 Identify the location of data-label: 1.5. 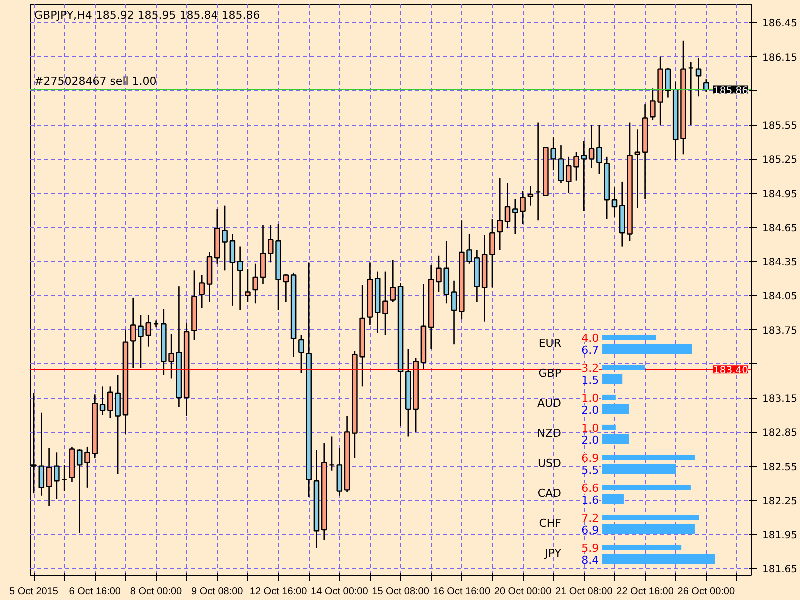
(591, 380).